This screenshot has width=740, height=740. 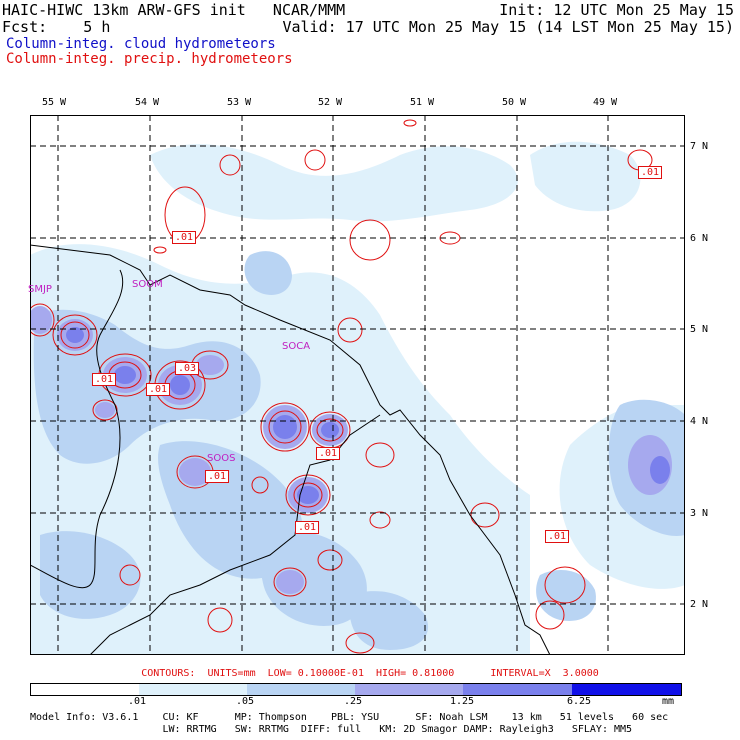 I want to click on lon-label: 53 W, so click(x=239, y=102).